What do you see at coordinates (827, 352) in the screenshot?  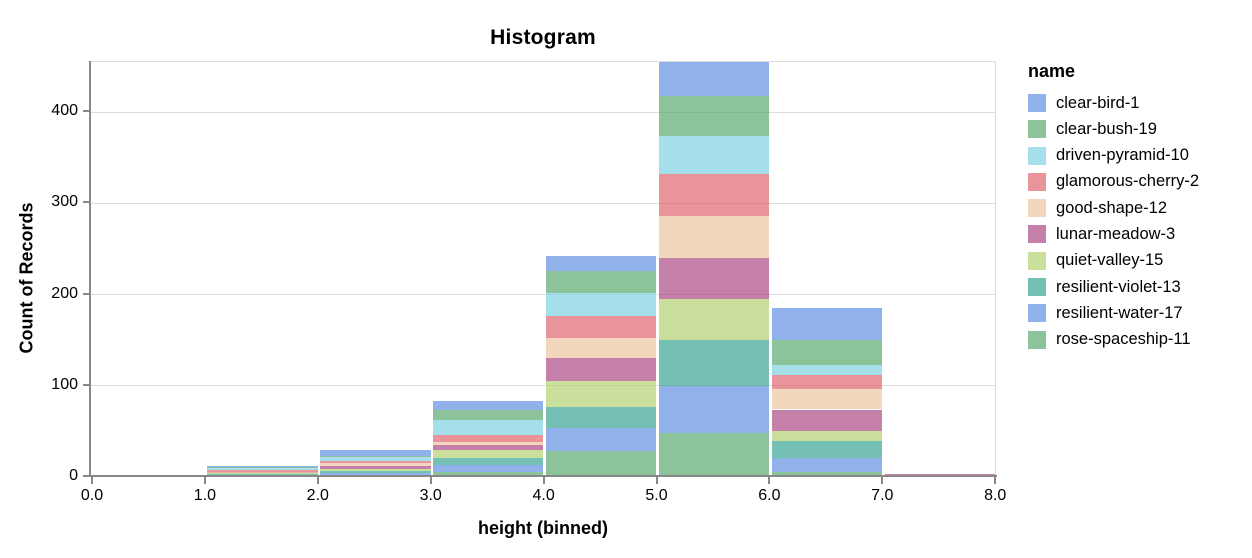 I see `bar-segment-clear-bush-19-bin6` at bounding box center [827, 352].